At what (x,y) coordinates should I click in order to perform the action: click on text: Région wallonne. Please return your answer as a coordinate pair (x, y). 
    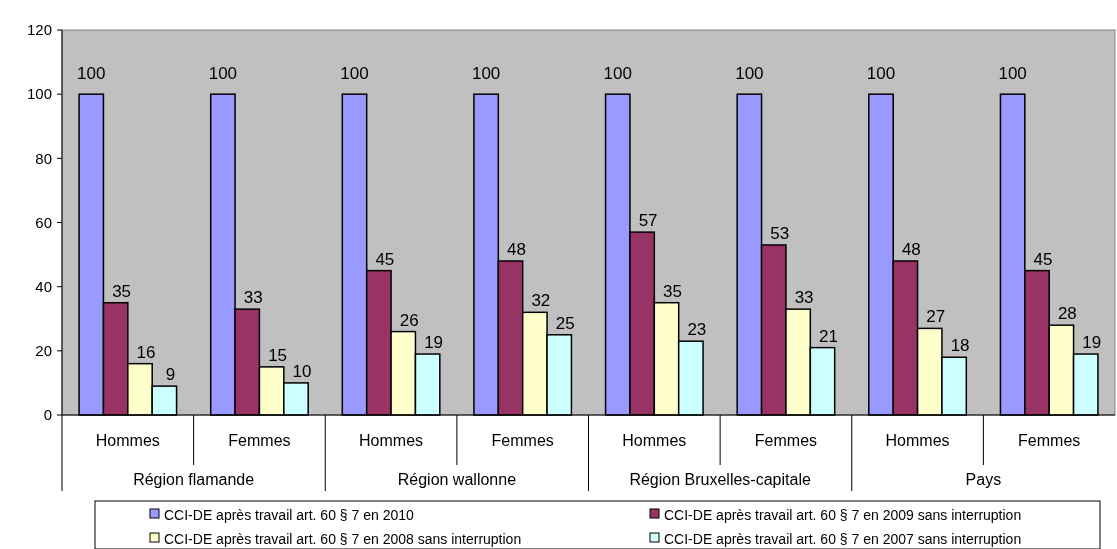
    Looking at the image, I should click on (457, 479).